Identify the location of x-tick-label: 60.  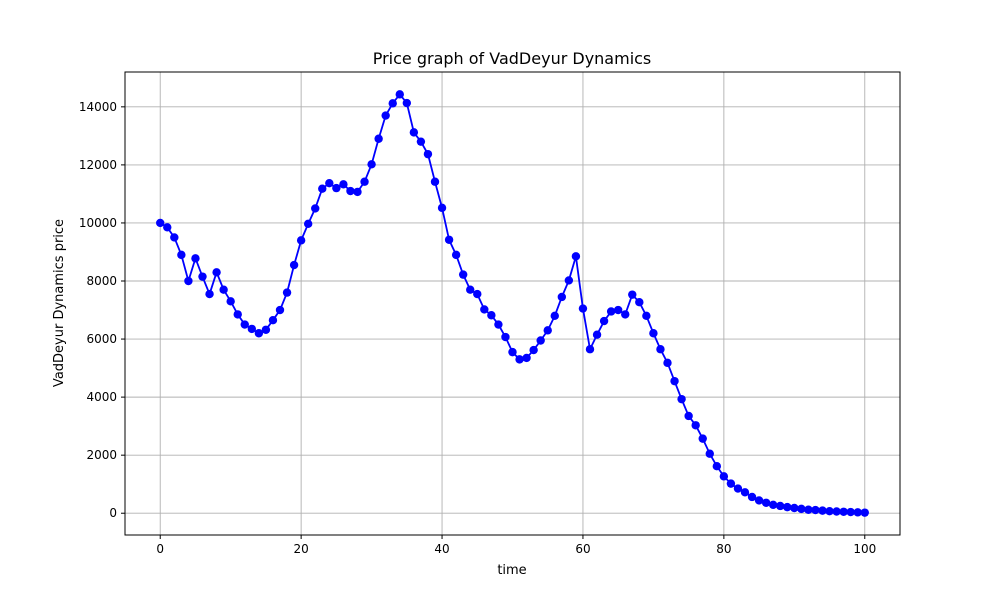
(582, 549).